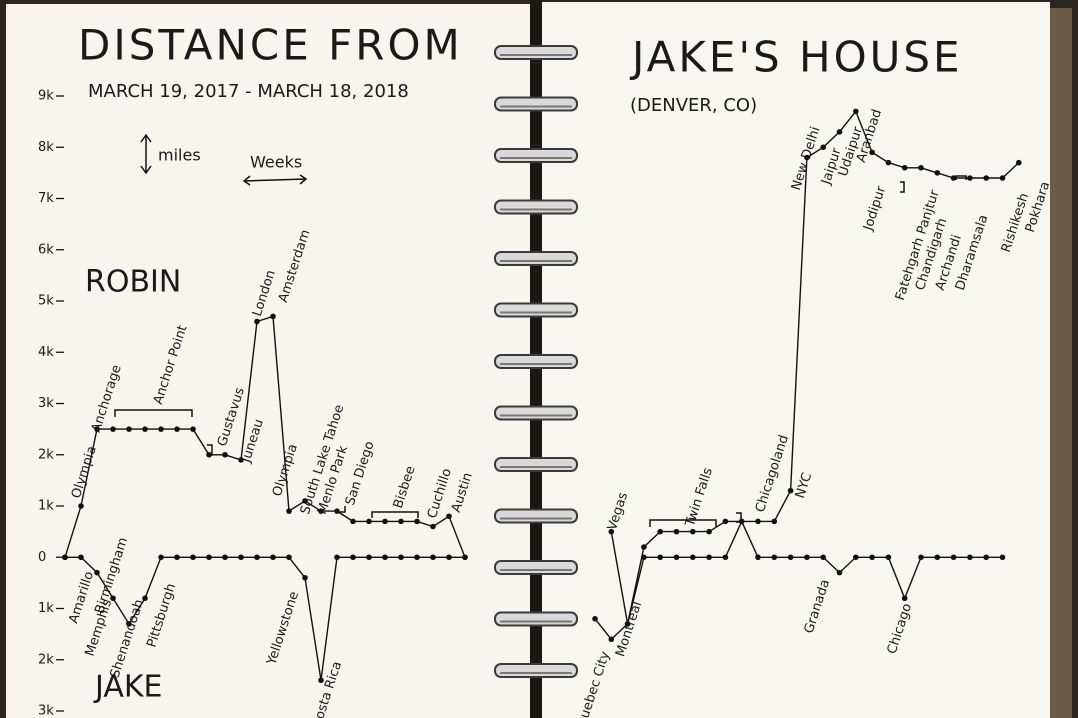  What do you see at coordinates (693, 105) in the screenshot?
I see `location: (DENVER, CO)` at bounding box center [693, 105].